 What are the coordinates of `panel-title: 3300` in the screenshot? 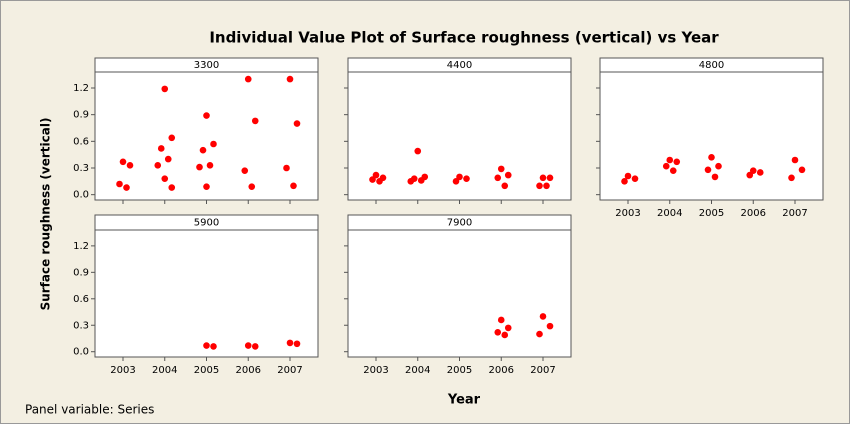 It's located at (206, 65).